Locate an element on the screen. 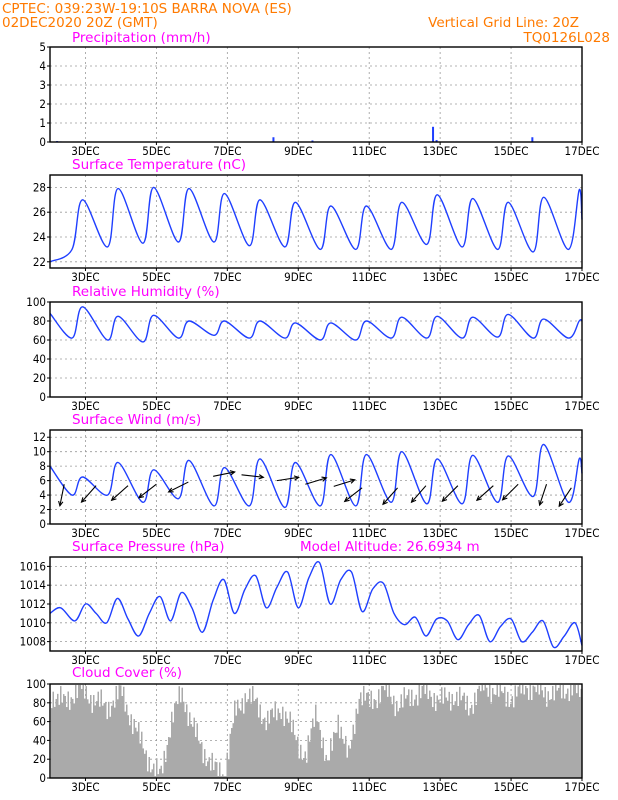  series-line-temp is located at coordinates (316, 224).